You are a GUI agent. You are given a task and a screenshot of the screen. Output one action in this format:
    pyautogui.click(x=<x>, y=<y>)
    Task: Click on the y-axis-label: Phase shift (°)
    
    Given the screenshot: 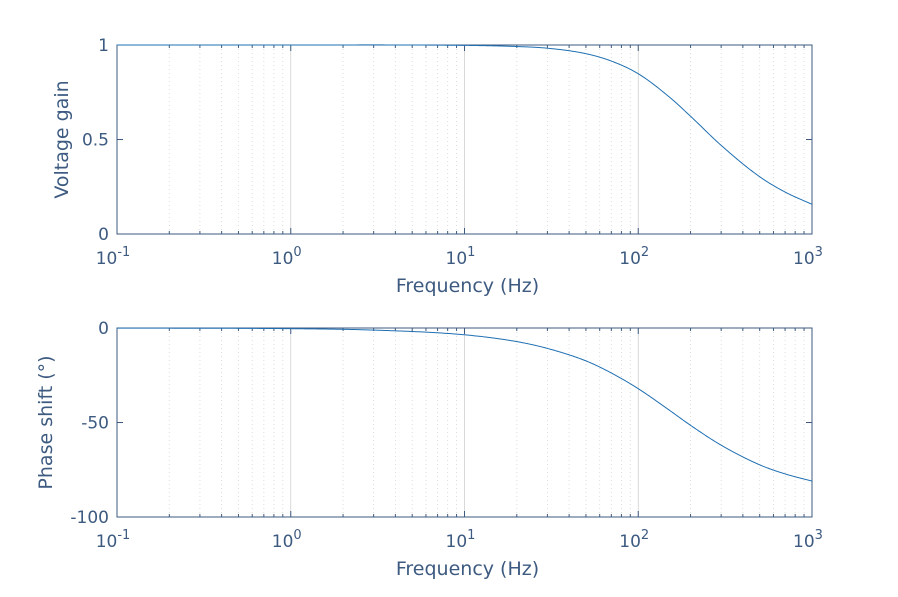 What is the action you would take?
    pyautogui.click(x=46, y=422)
    